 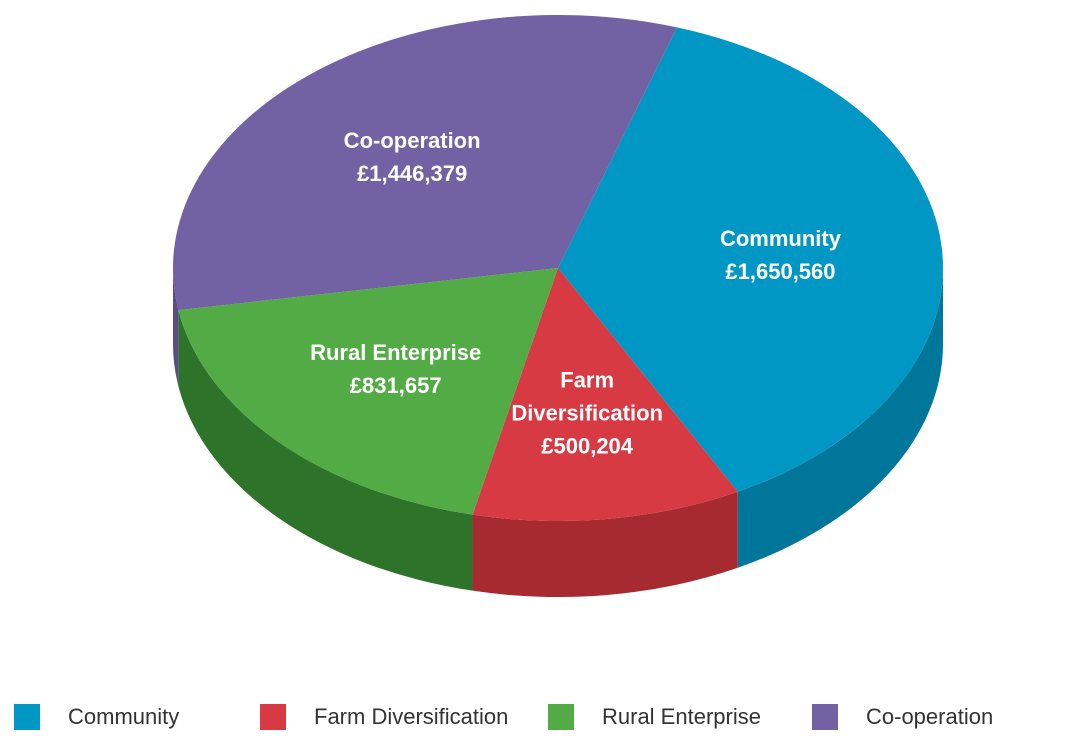 I want to click on slice-name: Community, so click(x=780, y=239).